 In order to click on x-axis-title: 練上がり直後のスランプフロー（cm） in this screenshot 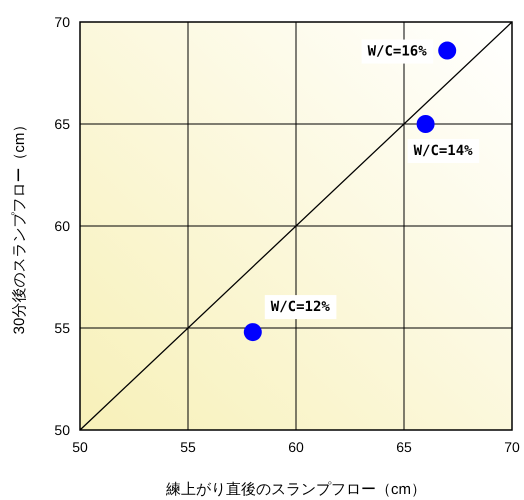, I will do `click(295, 489)`.